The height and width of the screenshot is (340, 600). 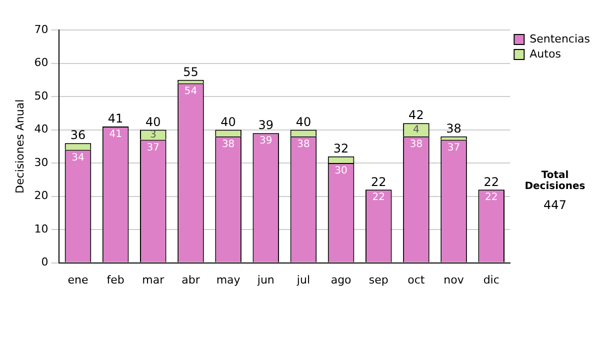 I want to click on y-axis-title: Decisiones Anual, so click(x=19, y=146).